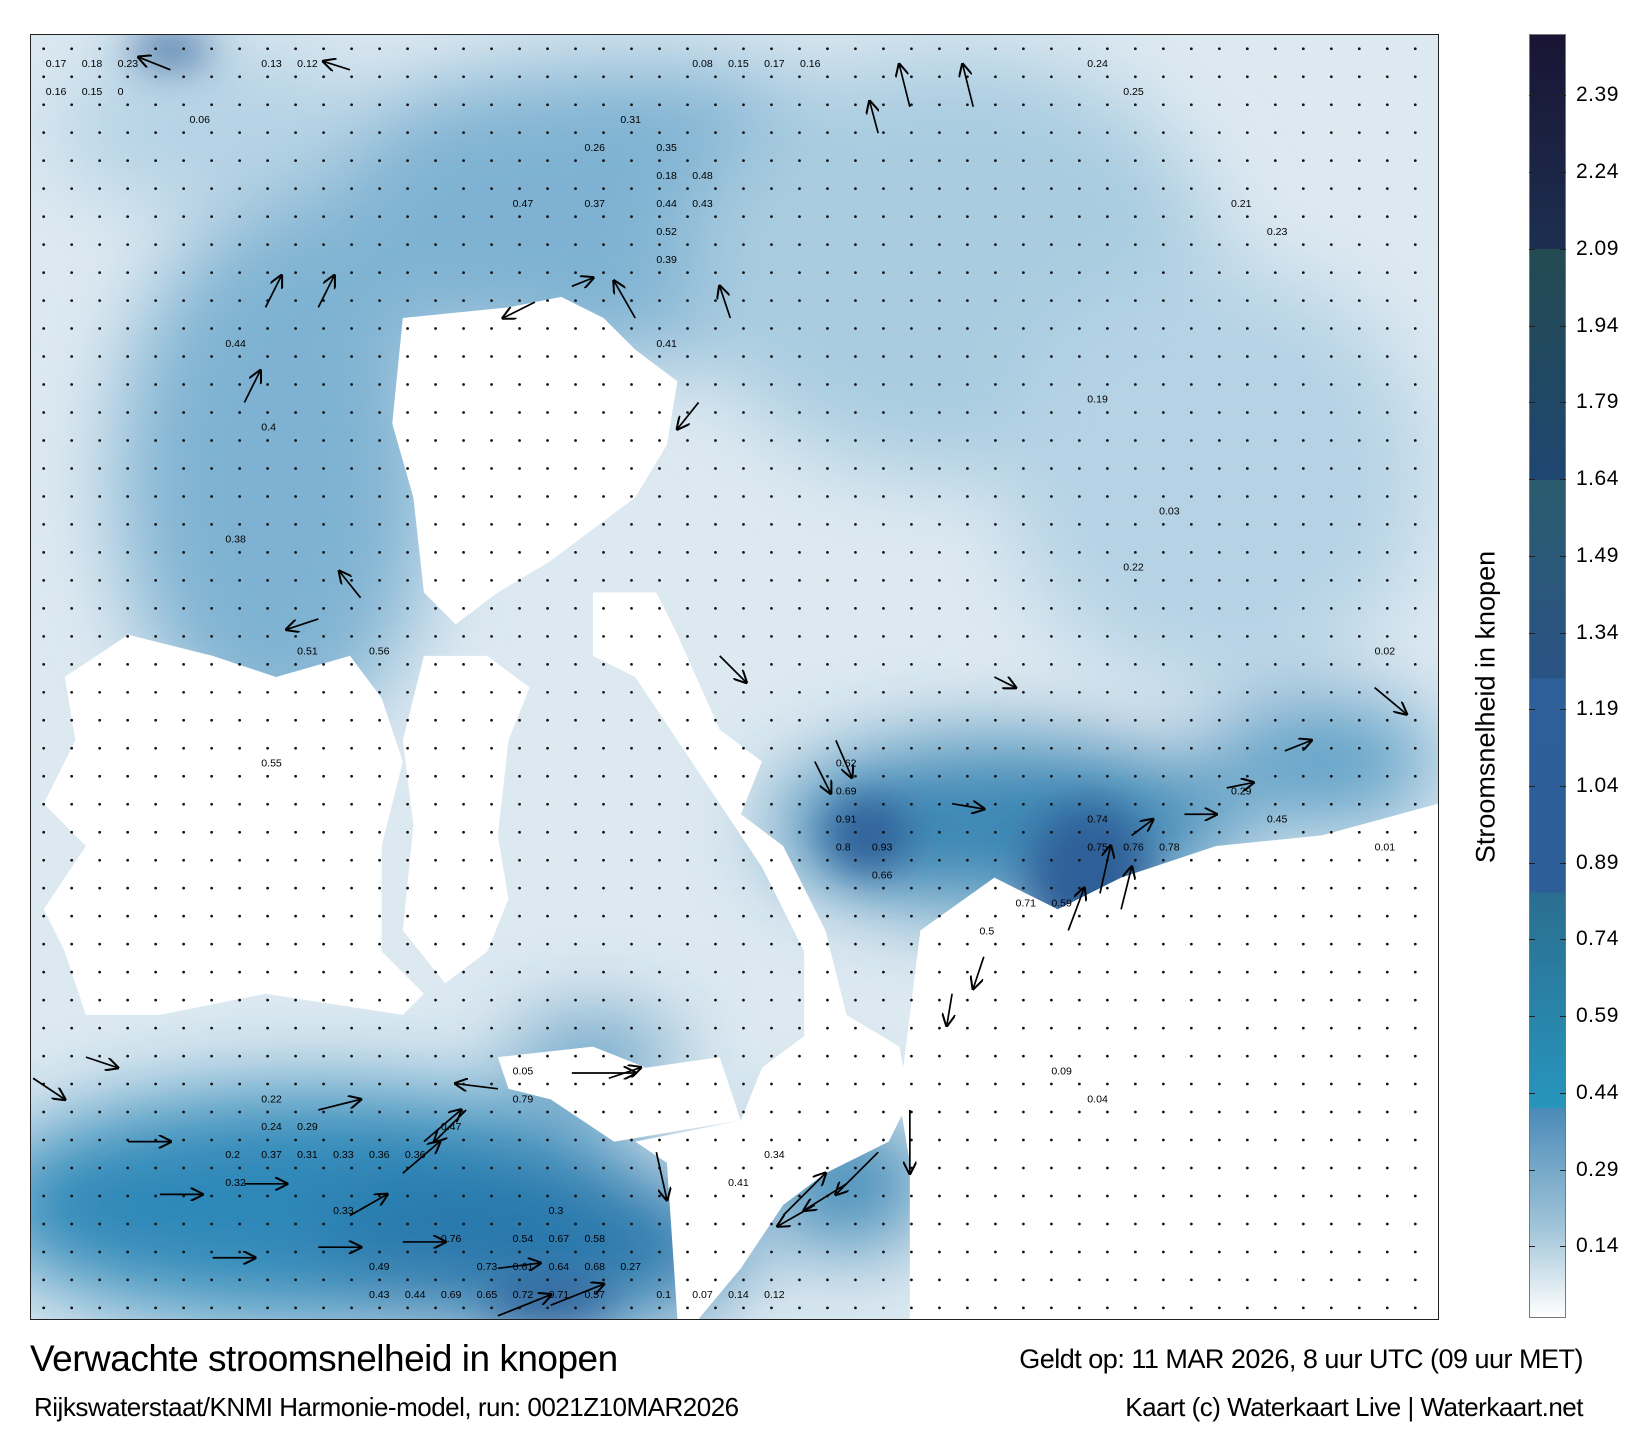  I want to click on speed-value-label: 0.65, so click(487, 1295).